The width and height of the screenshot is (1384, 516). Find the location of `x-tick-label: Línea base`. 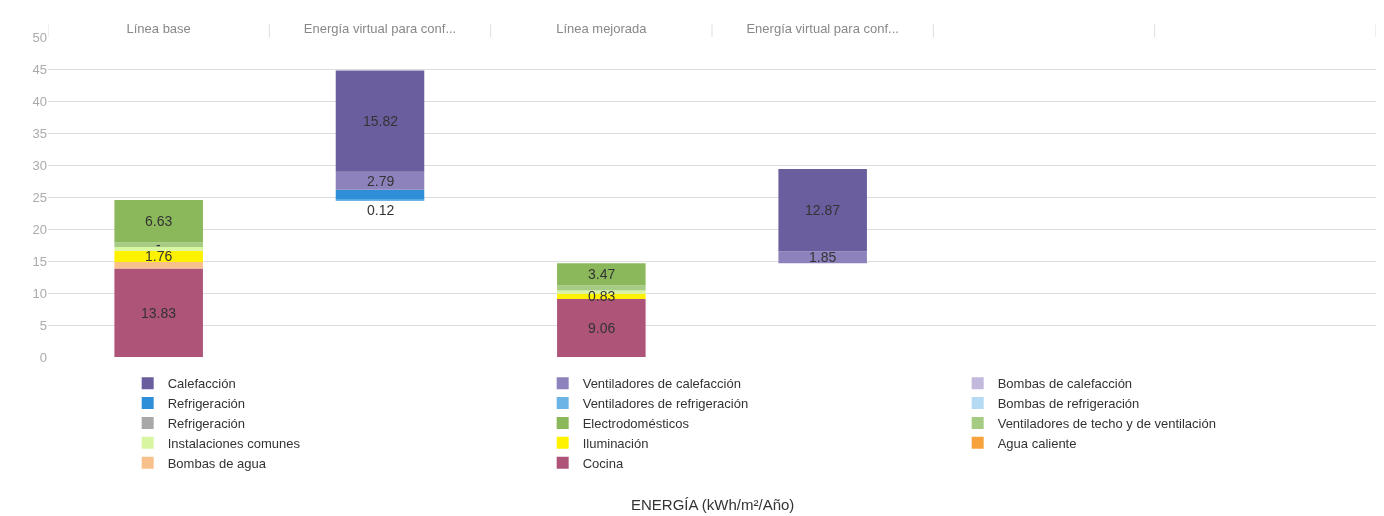

x-tick-label: Línea base is located at coordinates (158, 29).